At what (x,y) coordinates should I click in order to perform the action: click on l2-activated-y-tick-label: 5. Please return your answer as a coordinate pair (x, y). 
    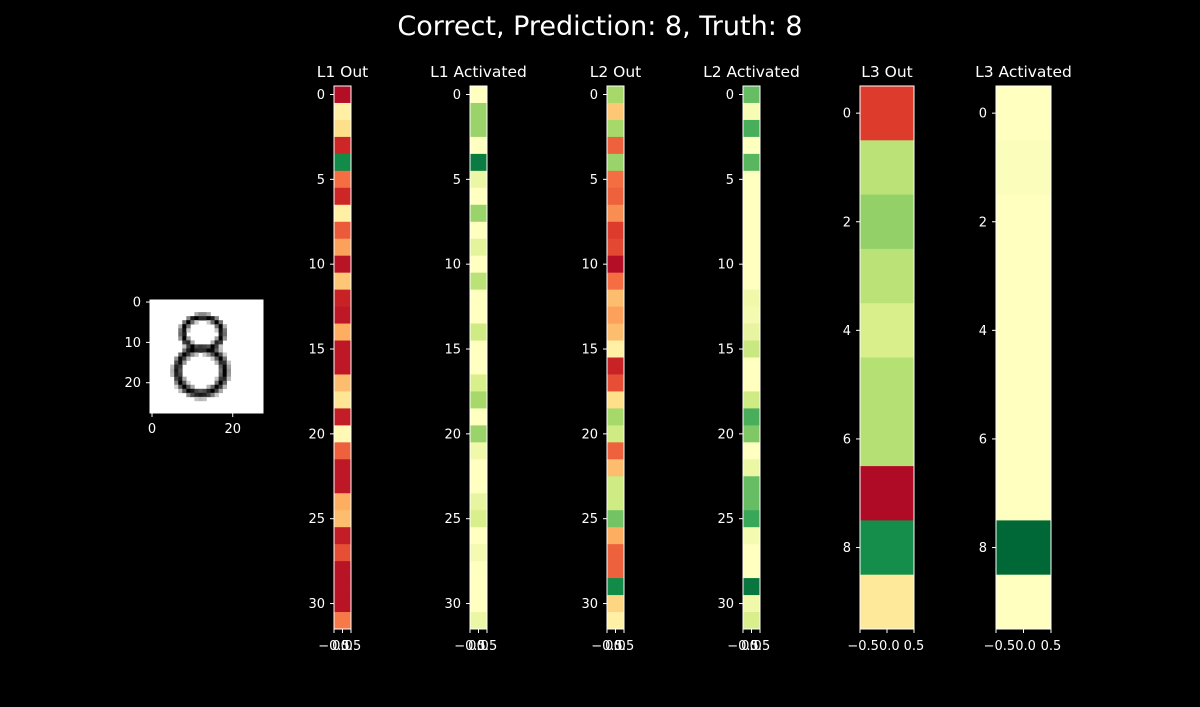
    Looking at the image, I should click on (730, 180).